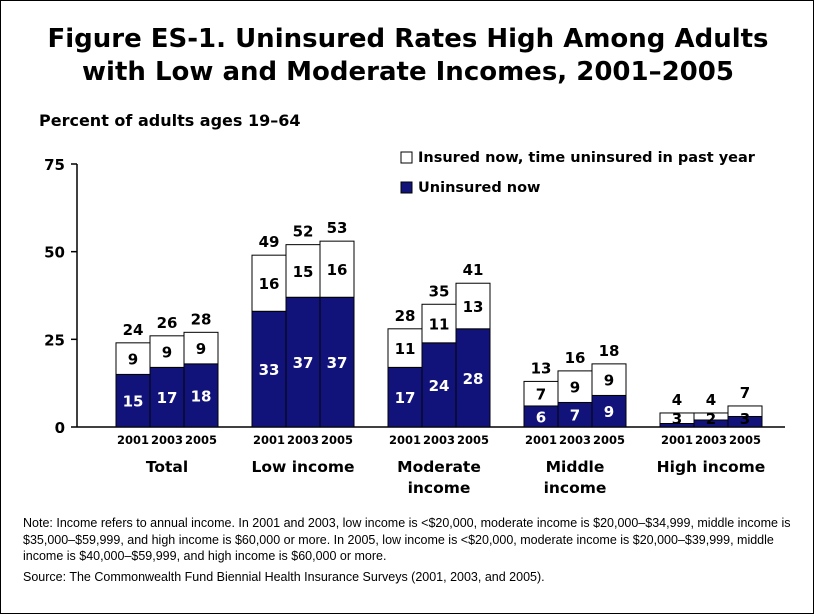 The height and width of the screenshot is (616, 816). Describe the element at coordinates (60, 428) in the screenshot. I see `y-tick-label: 0` at that location.